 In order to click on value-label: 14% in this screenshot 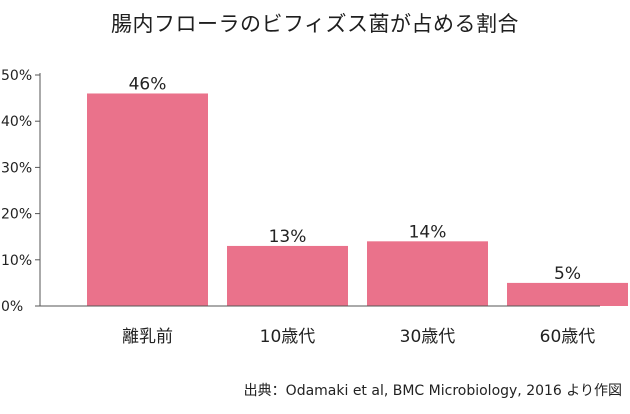, I will do `click(428, 232)`.